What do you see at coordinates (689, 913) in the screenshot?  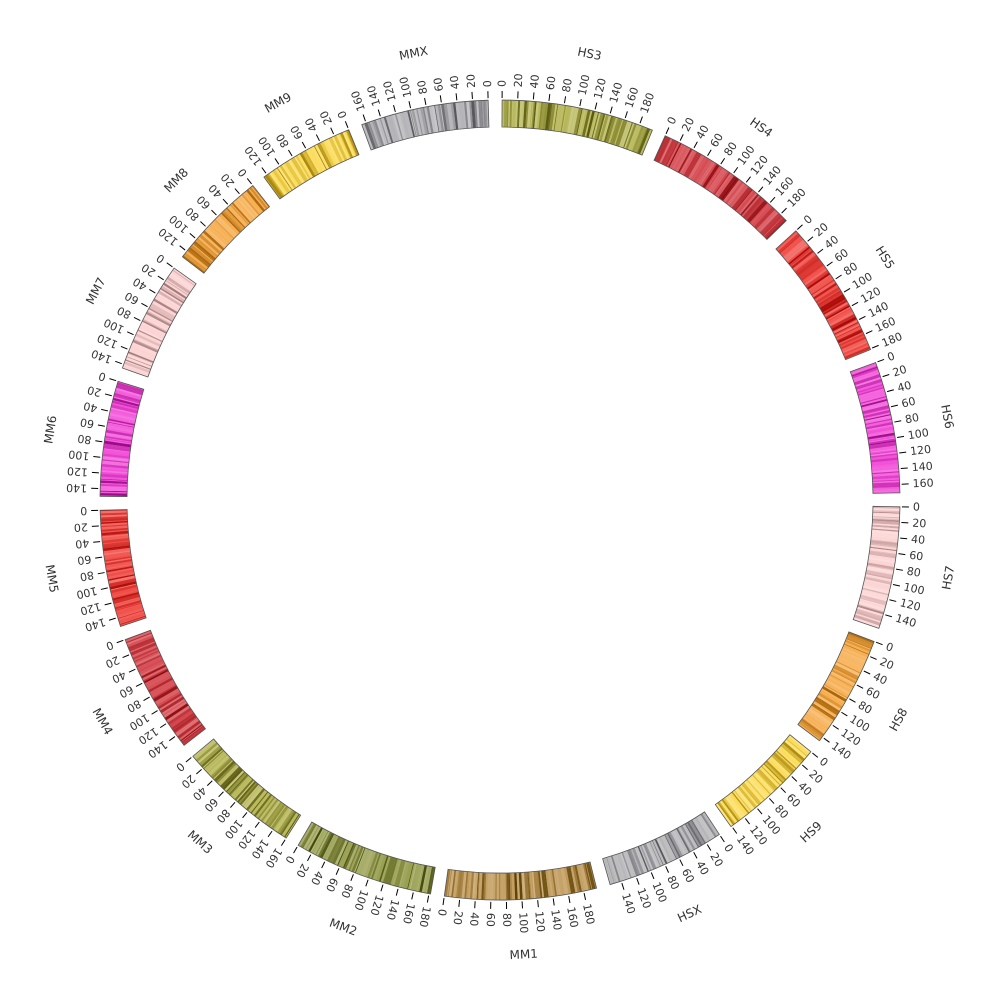 I see `chromosome-label-hsx: HSX` at bounding box center [689, 913].